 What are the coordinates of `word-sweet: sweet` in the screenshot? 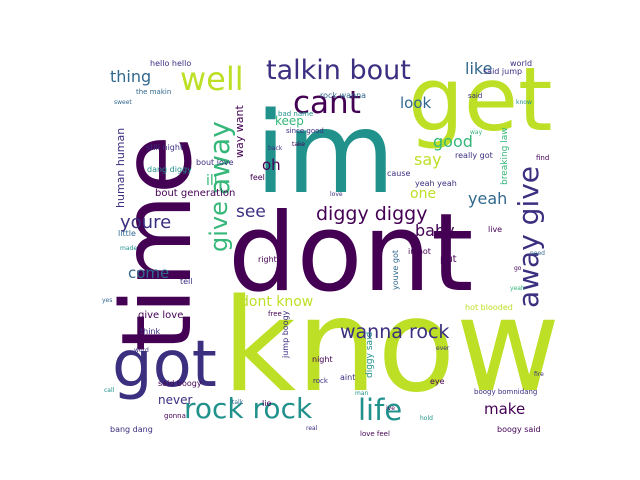 It's located at (123, 102).